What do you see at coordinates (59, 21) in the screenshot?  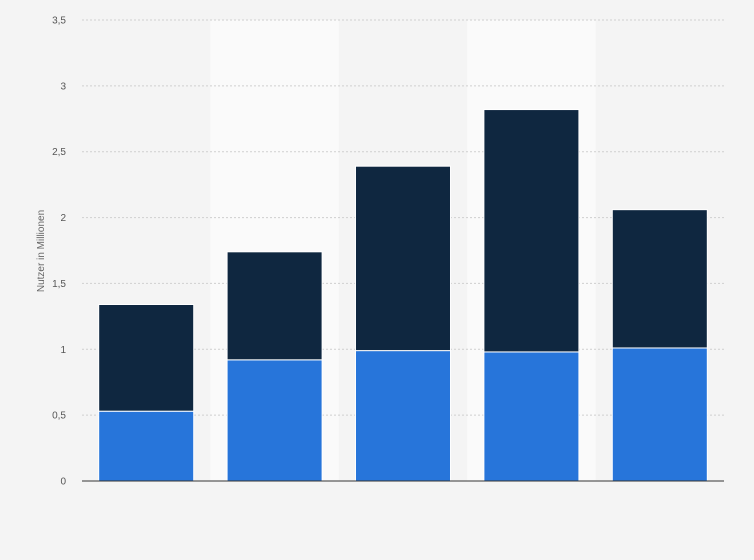 I see `y-tick-label-7: 3,5` at bounding box center [59, 21].